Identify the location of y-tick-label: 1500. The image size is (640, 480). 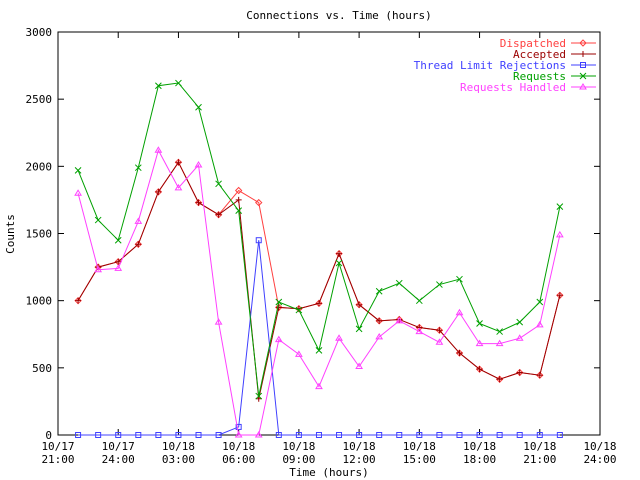
(39, 234).